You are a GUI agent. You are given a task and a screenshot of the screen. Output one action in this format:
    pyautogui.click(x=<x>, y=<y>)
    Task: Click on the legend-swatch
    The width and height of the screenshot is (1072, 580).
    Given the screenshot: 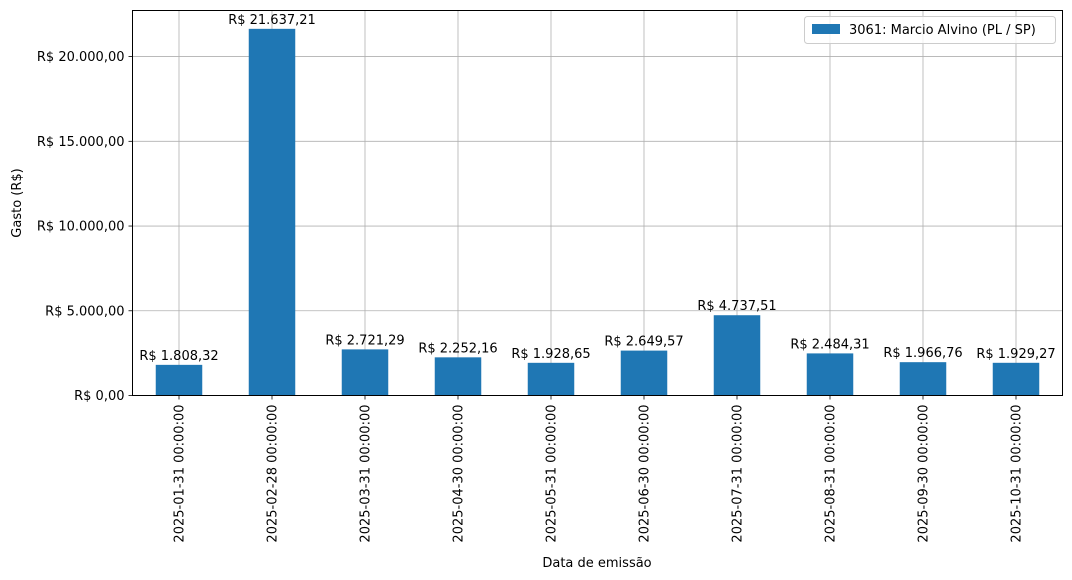 What is the action you would take?
    pyautogui.click(x=826, y=29)
    